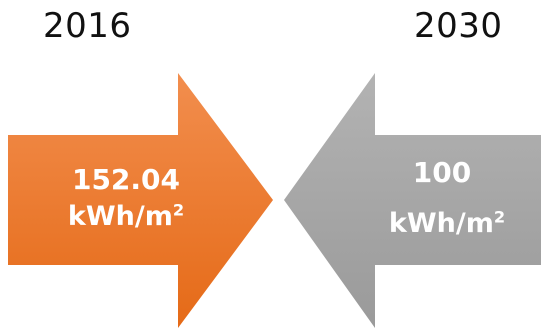  What do you see at coordinates (120, 216) in the screenshot?
I see `left-unit-text: kWh/m` at bounding box center [120, 216].